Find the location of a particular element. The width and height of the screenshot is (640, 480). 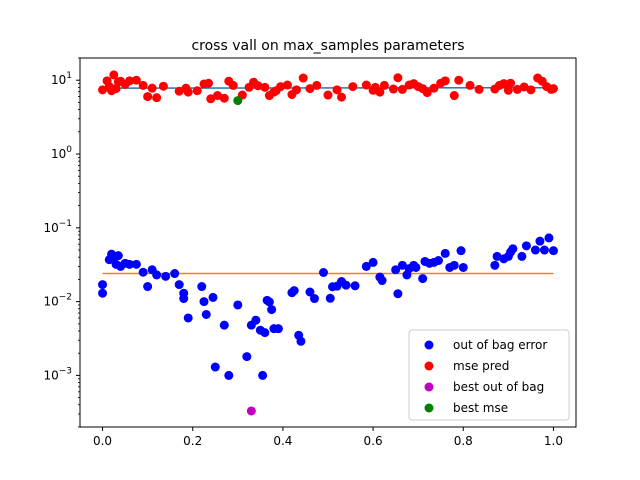

y-axis: 10⁻³ 10⁻² 10⁻¹ 10⁰ 10¹ is located at coordinates (61, 242).